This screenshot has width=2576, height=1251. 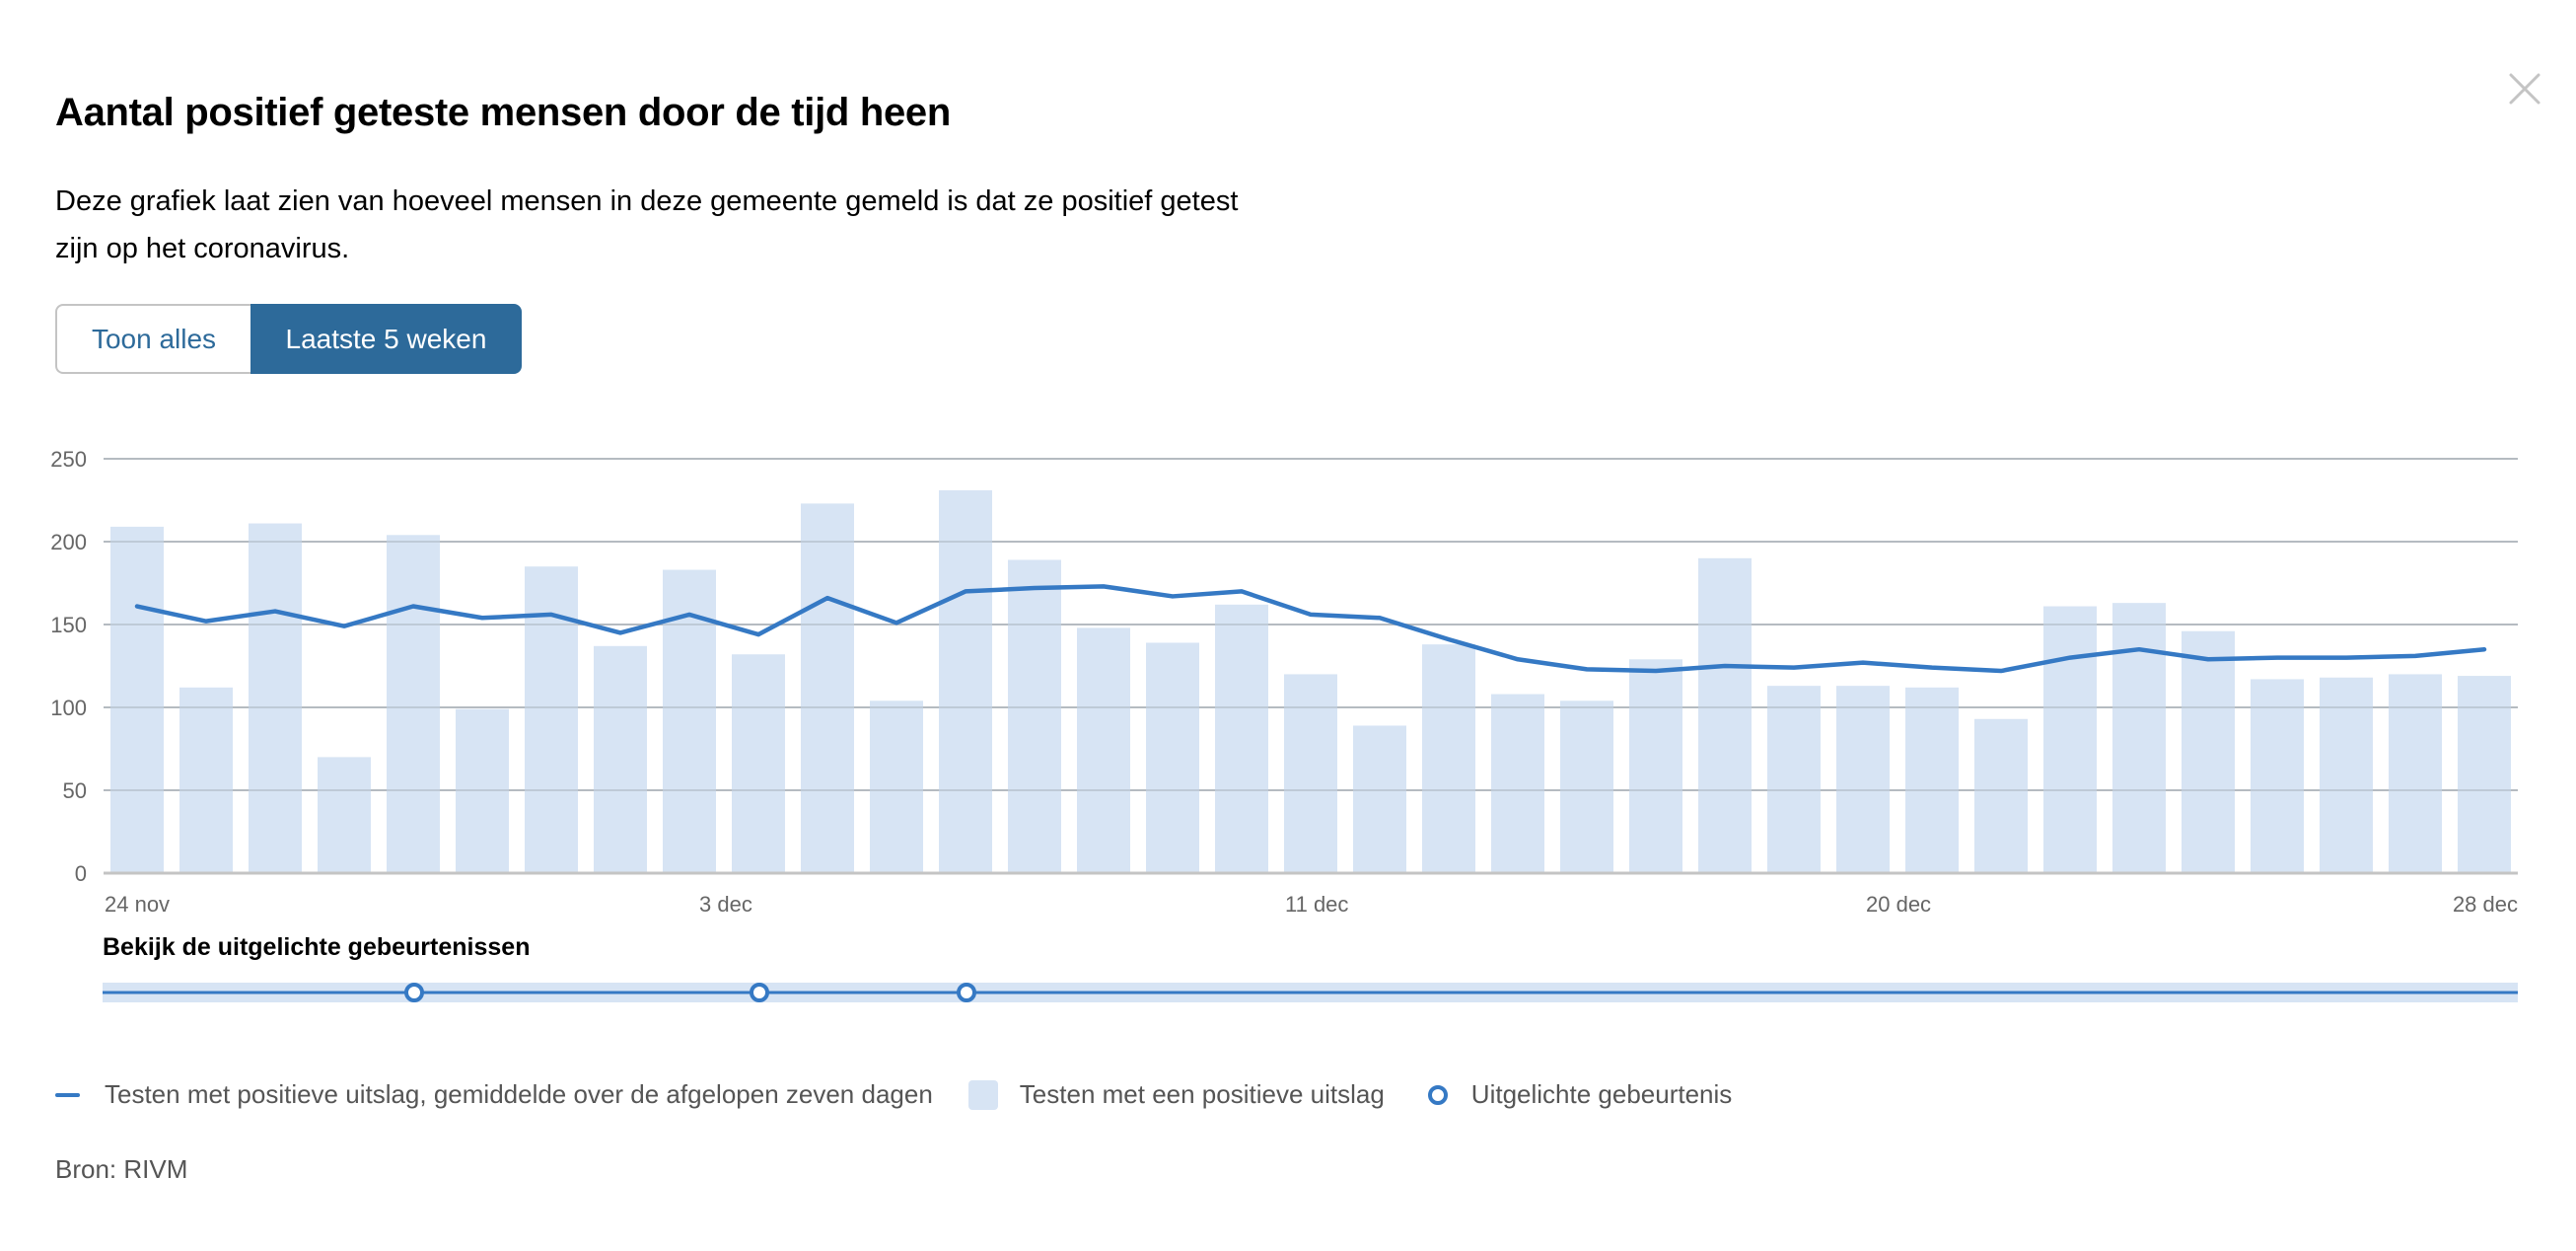 What do you see at coordinates (690, 992) in the screenshot?
I see `event-markers` at bounding box center [690, 992].